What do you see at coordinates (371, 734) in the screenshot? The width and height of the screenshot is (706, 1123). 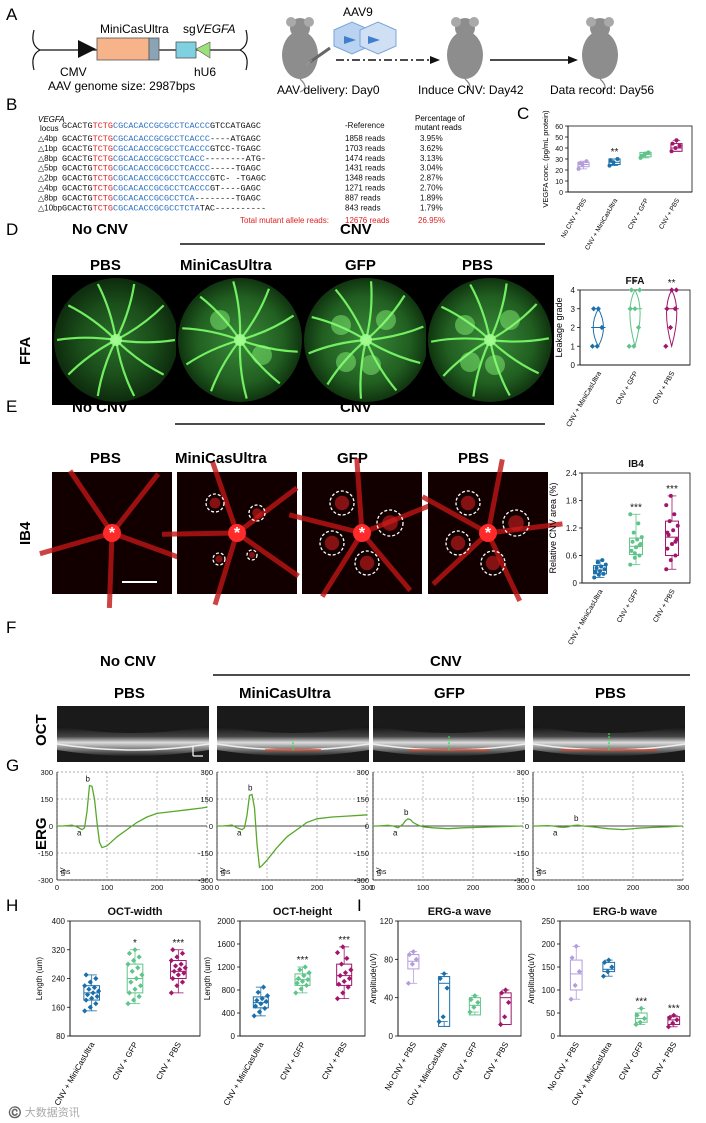 I see `oct-images` at bounding box center [371, 734].